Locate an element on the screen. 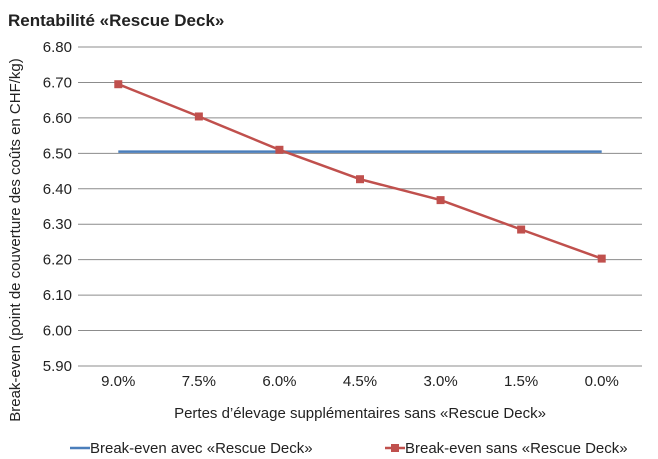  x-tick-label: 6.0% is located at coordinates (279, 381).